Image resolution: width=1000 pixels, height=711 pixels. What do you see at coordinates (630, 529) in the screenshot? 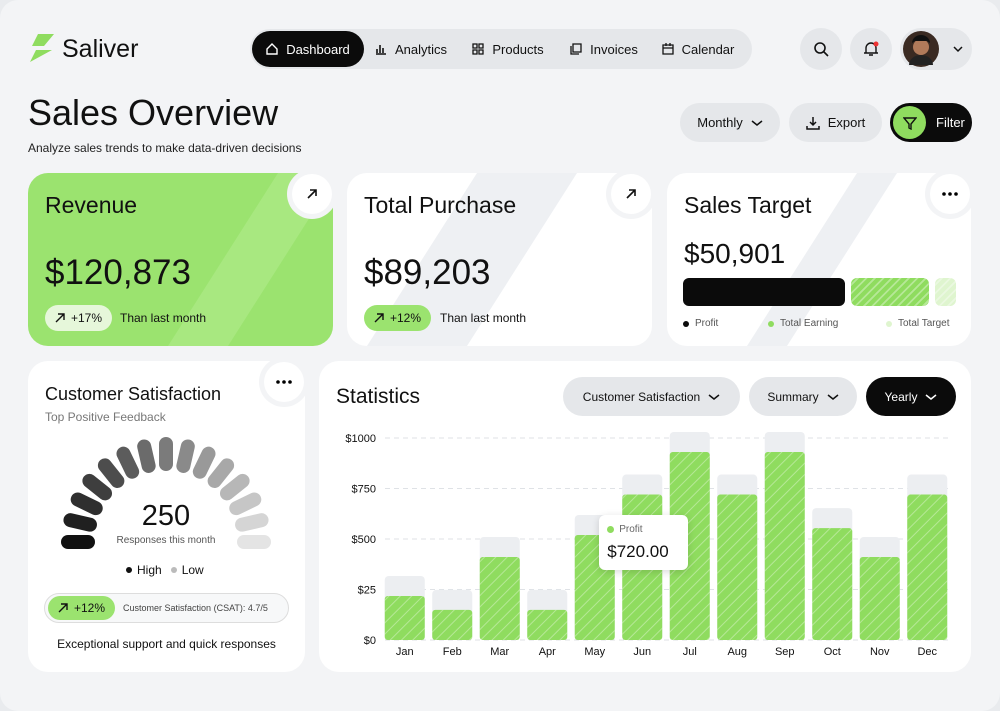
I see `tooltip-label: Profit` at bounding box center [630, 529].